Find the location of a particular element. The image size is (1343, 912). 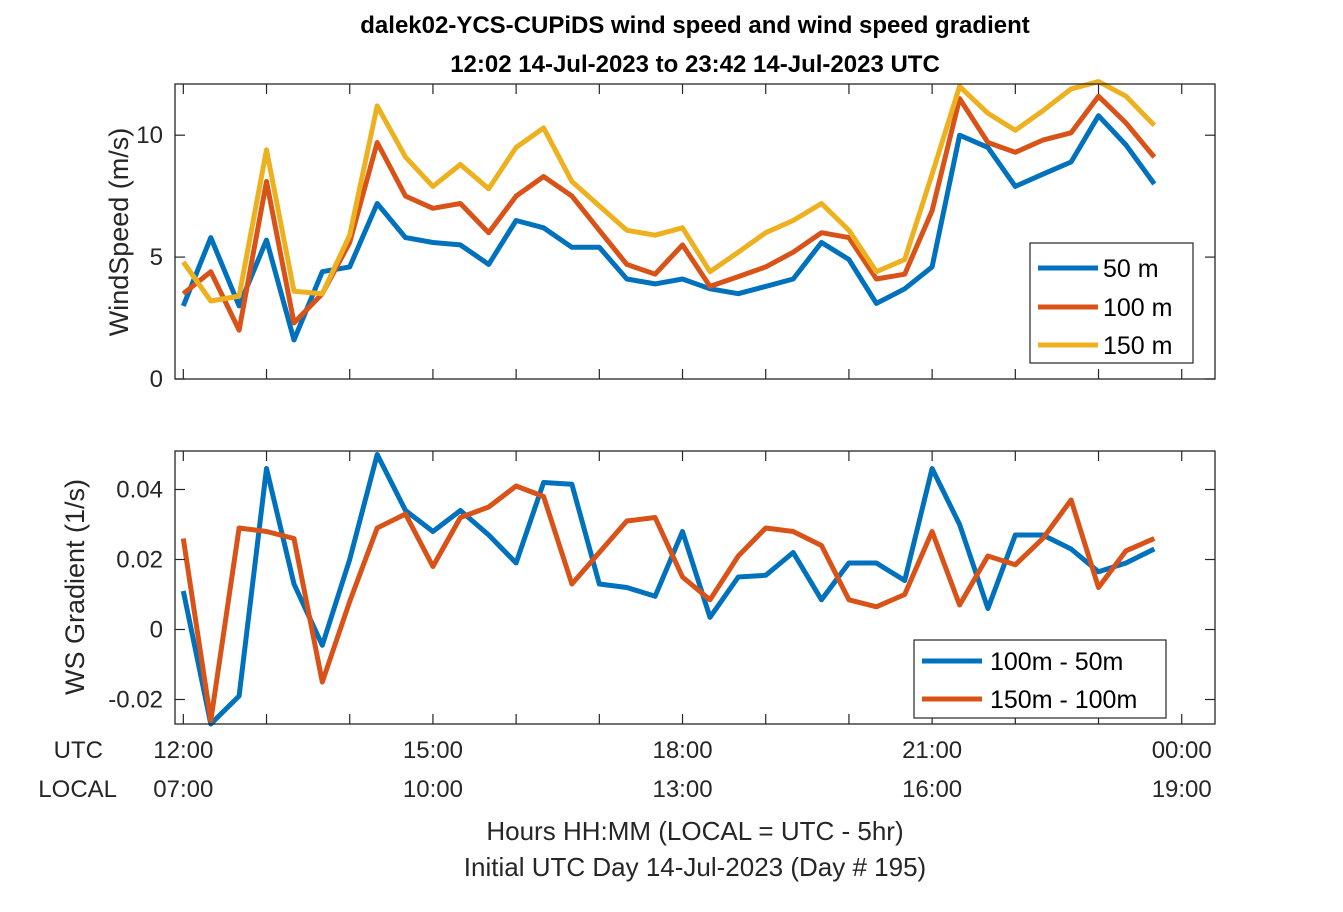

legend-label-50m: 50 m is located at coordinates (1131, 269).